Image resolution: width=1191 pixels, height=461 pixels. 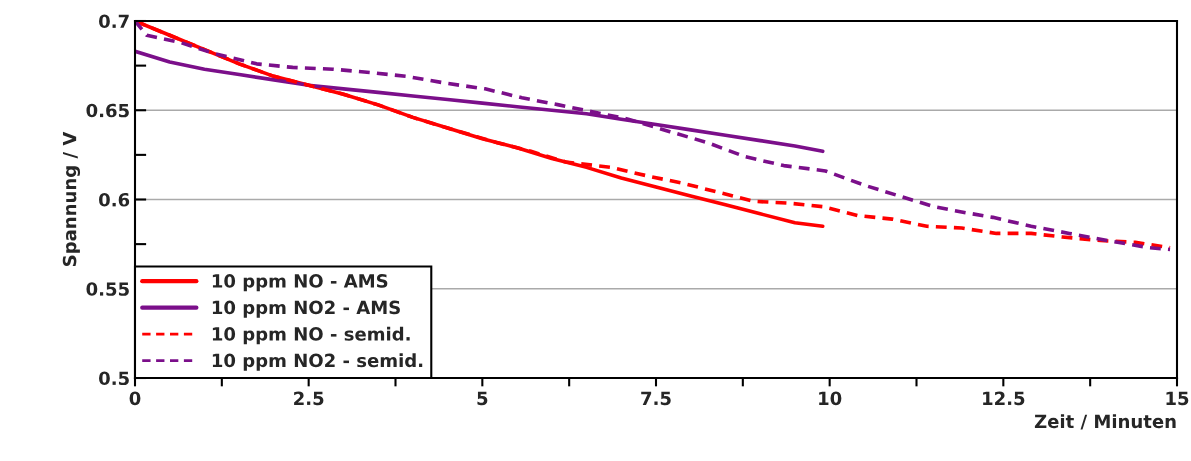 What do you see at coordinates (300, 283) in the screenshot?
I see `legend-label: 10 ppm NO - AMS` at bounding box center [300, 283].